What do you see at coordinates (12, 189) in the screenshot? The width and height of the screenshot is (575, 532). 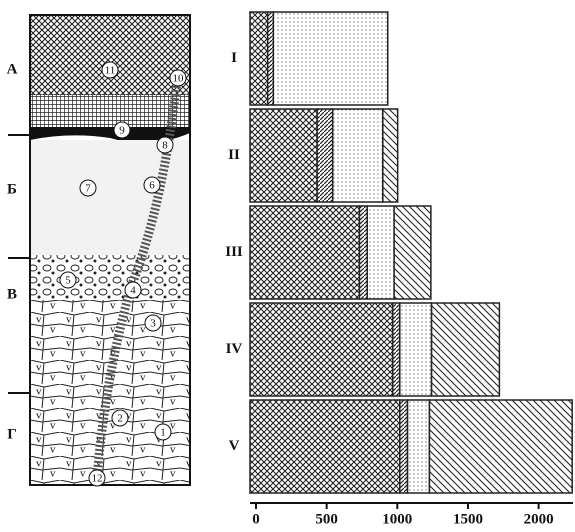 I see `horizon-label: Б` at bounding box center [12, 189].